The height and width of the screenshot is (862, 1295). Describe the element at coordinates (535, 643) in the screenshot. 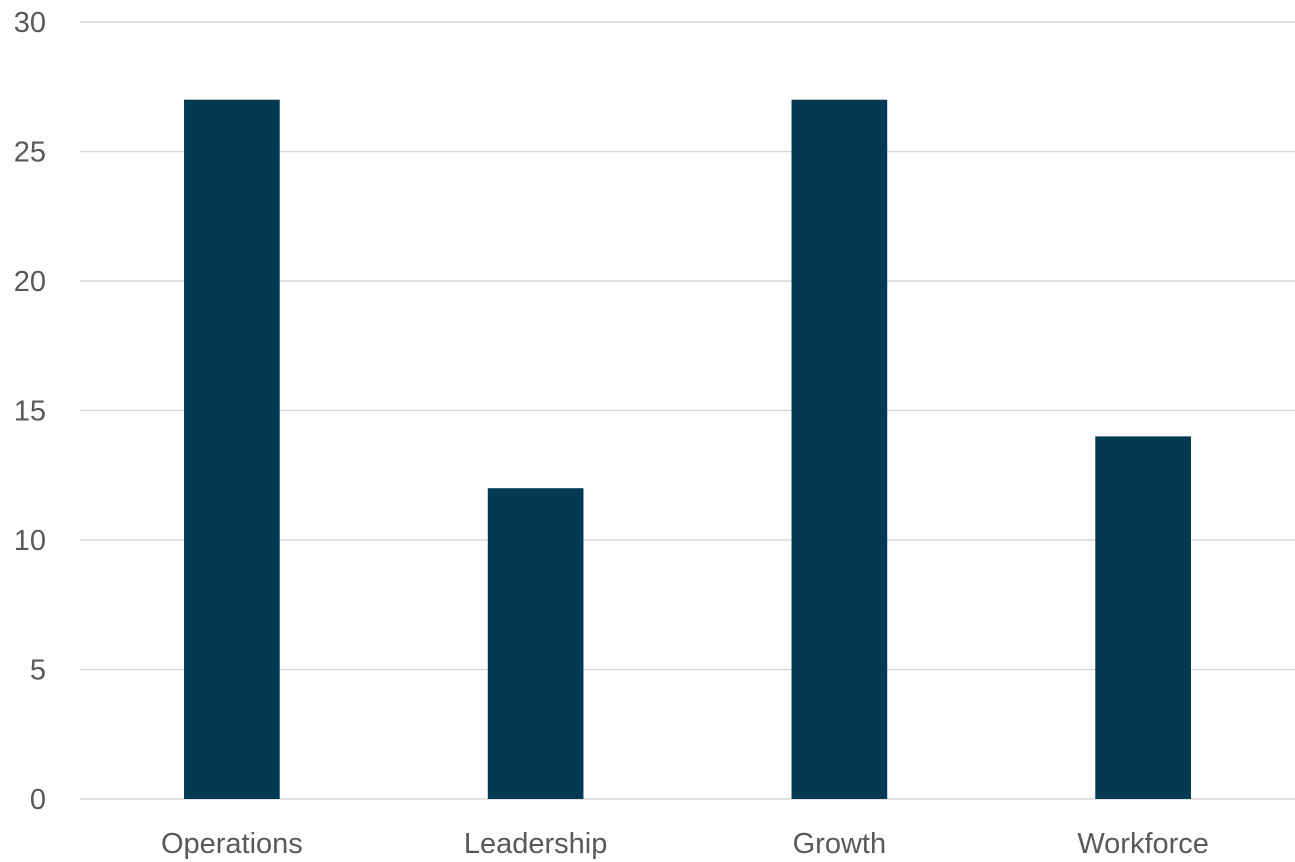

I see `bar-leadership` at that location.